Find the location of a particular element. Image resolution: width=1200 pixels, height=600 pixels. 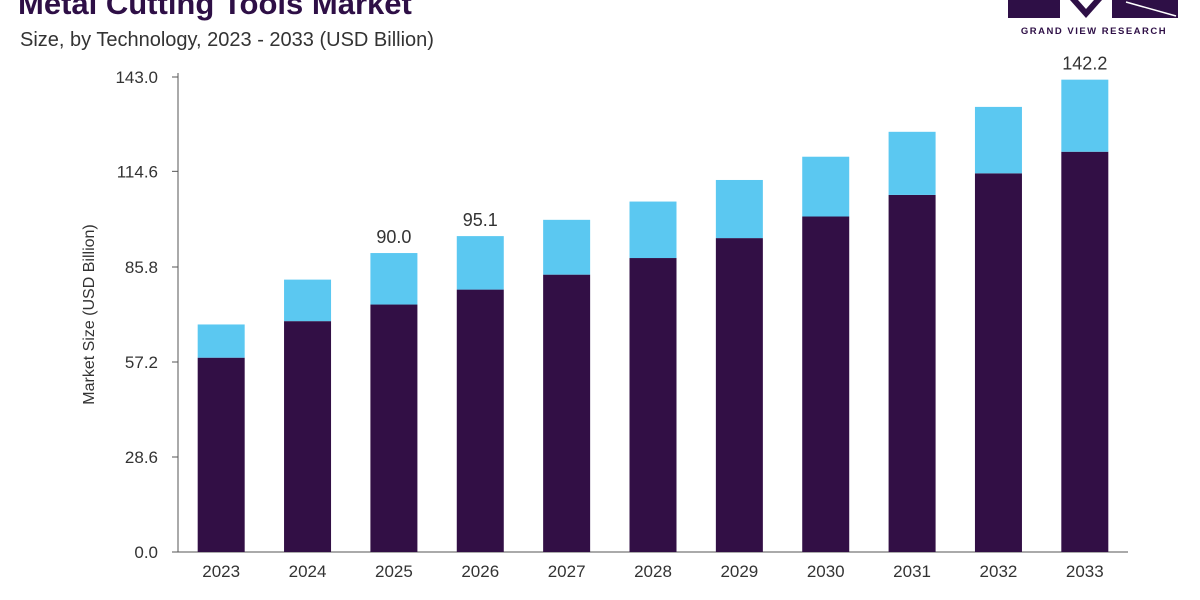

x-tick-label: 2025 is located at coordinates (394, 571).